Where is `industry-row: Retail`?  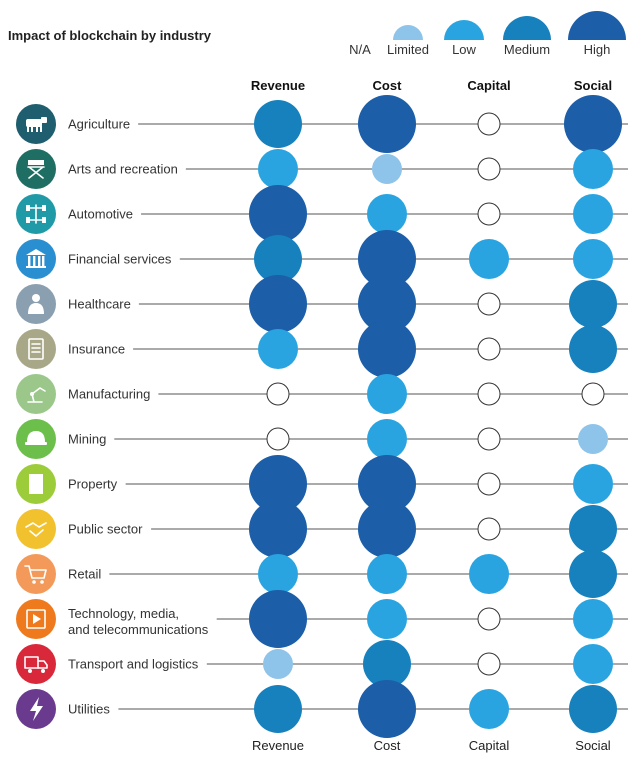 industry-row: Retail is located at coordinates (322, 574).